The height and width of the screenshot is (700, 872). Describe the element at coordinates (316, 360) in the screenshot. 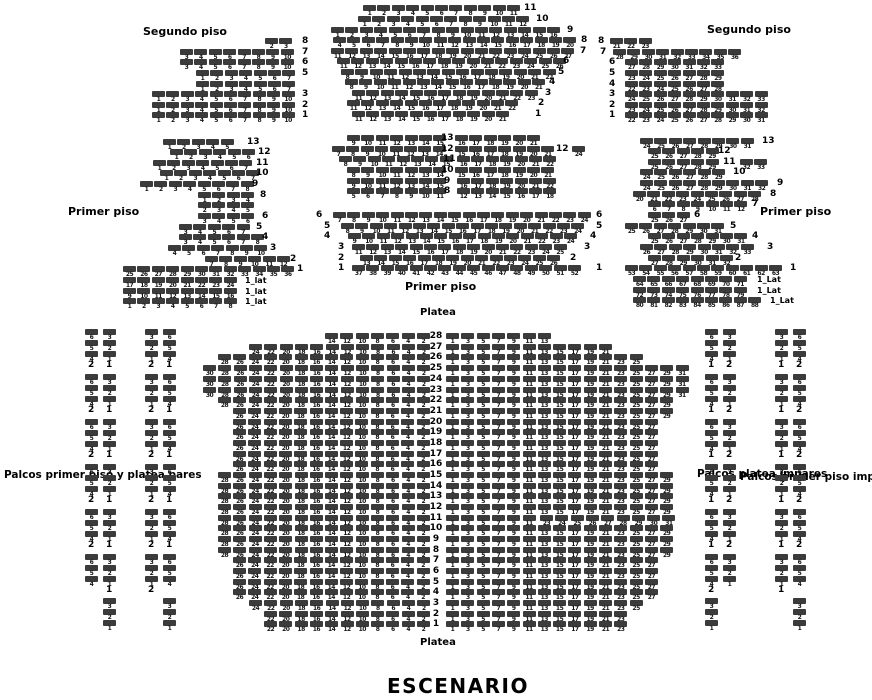

I see `seat: 16` at that location.